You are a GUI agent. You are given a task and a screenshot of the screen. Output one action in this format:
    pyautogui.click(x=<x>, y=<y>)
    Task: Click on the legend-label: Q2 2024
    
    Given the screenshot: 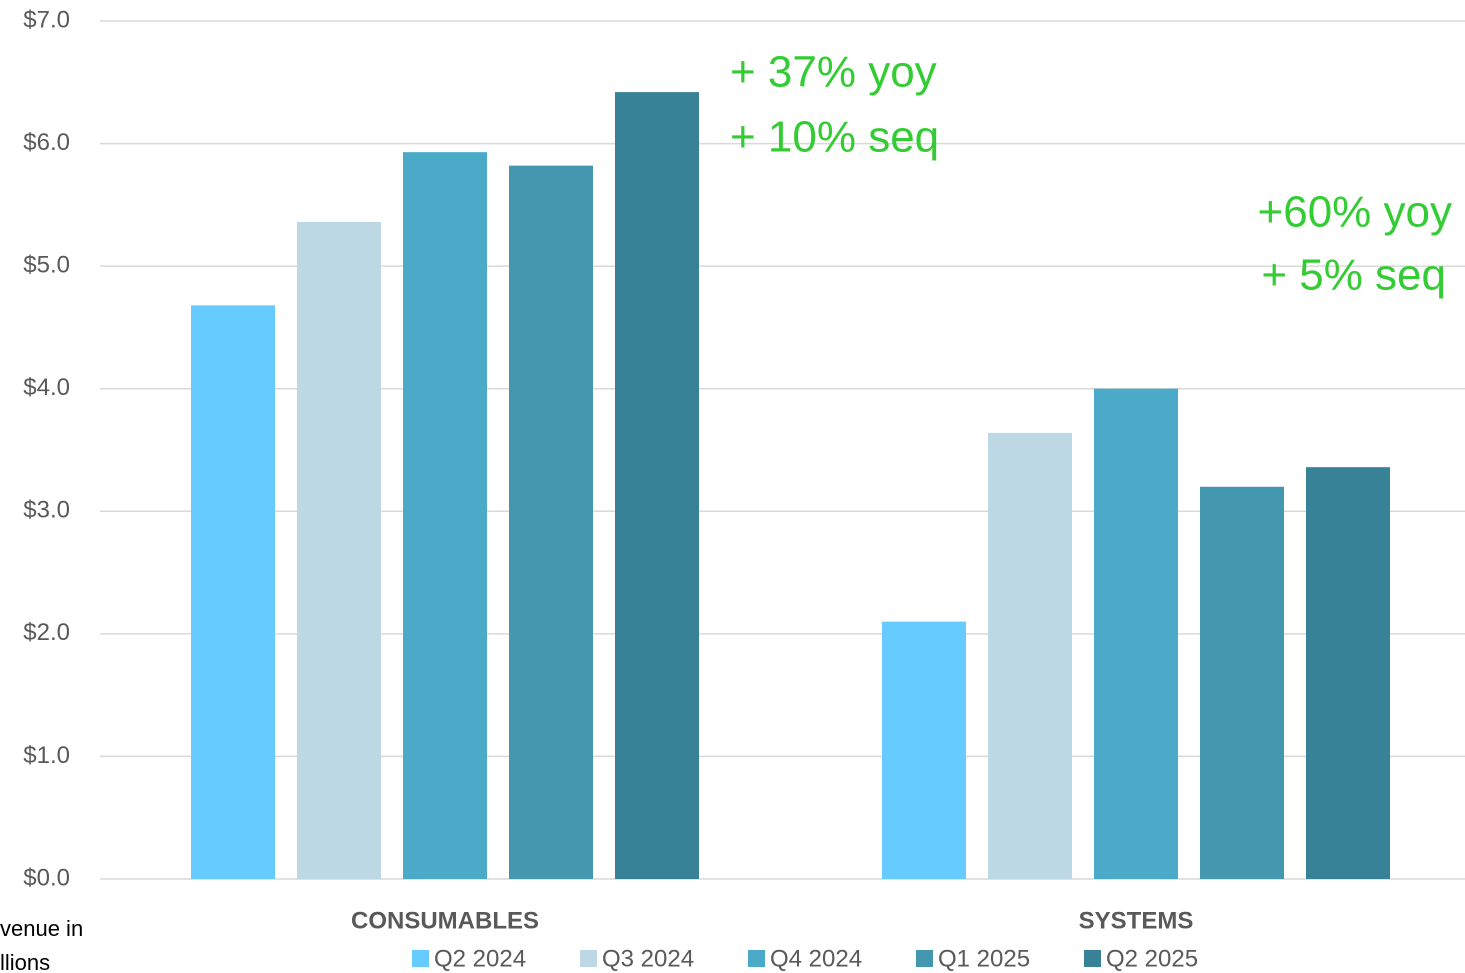 What is the action you would take?
    pyautogui.click(x=480, y=958)
    